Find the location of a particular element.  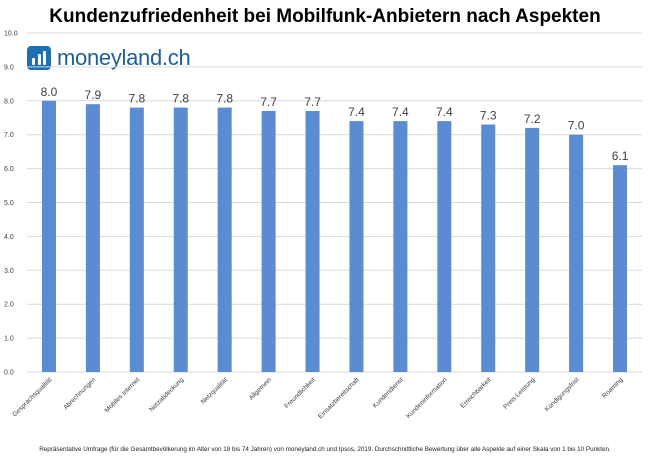

bar-value-label: 6.1 is located at coordinates (620, 156).